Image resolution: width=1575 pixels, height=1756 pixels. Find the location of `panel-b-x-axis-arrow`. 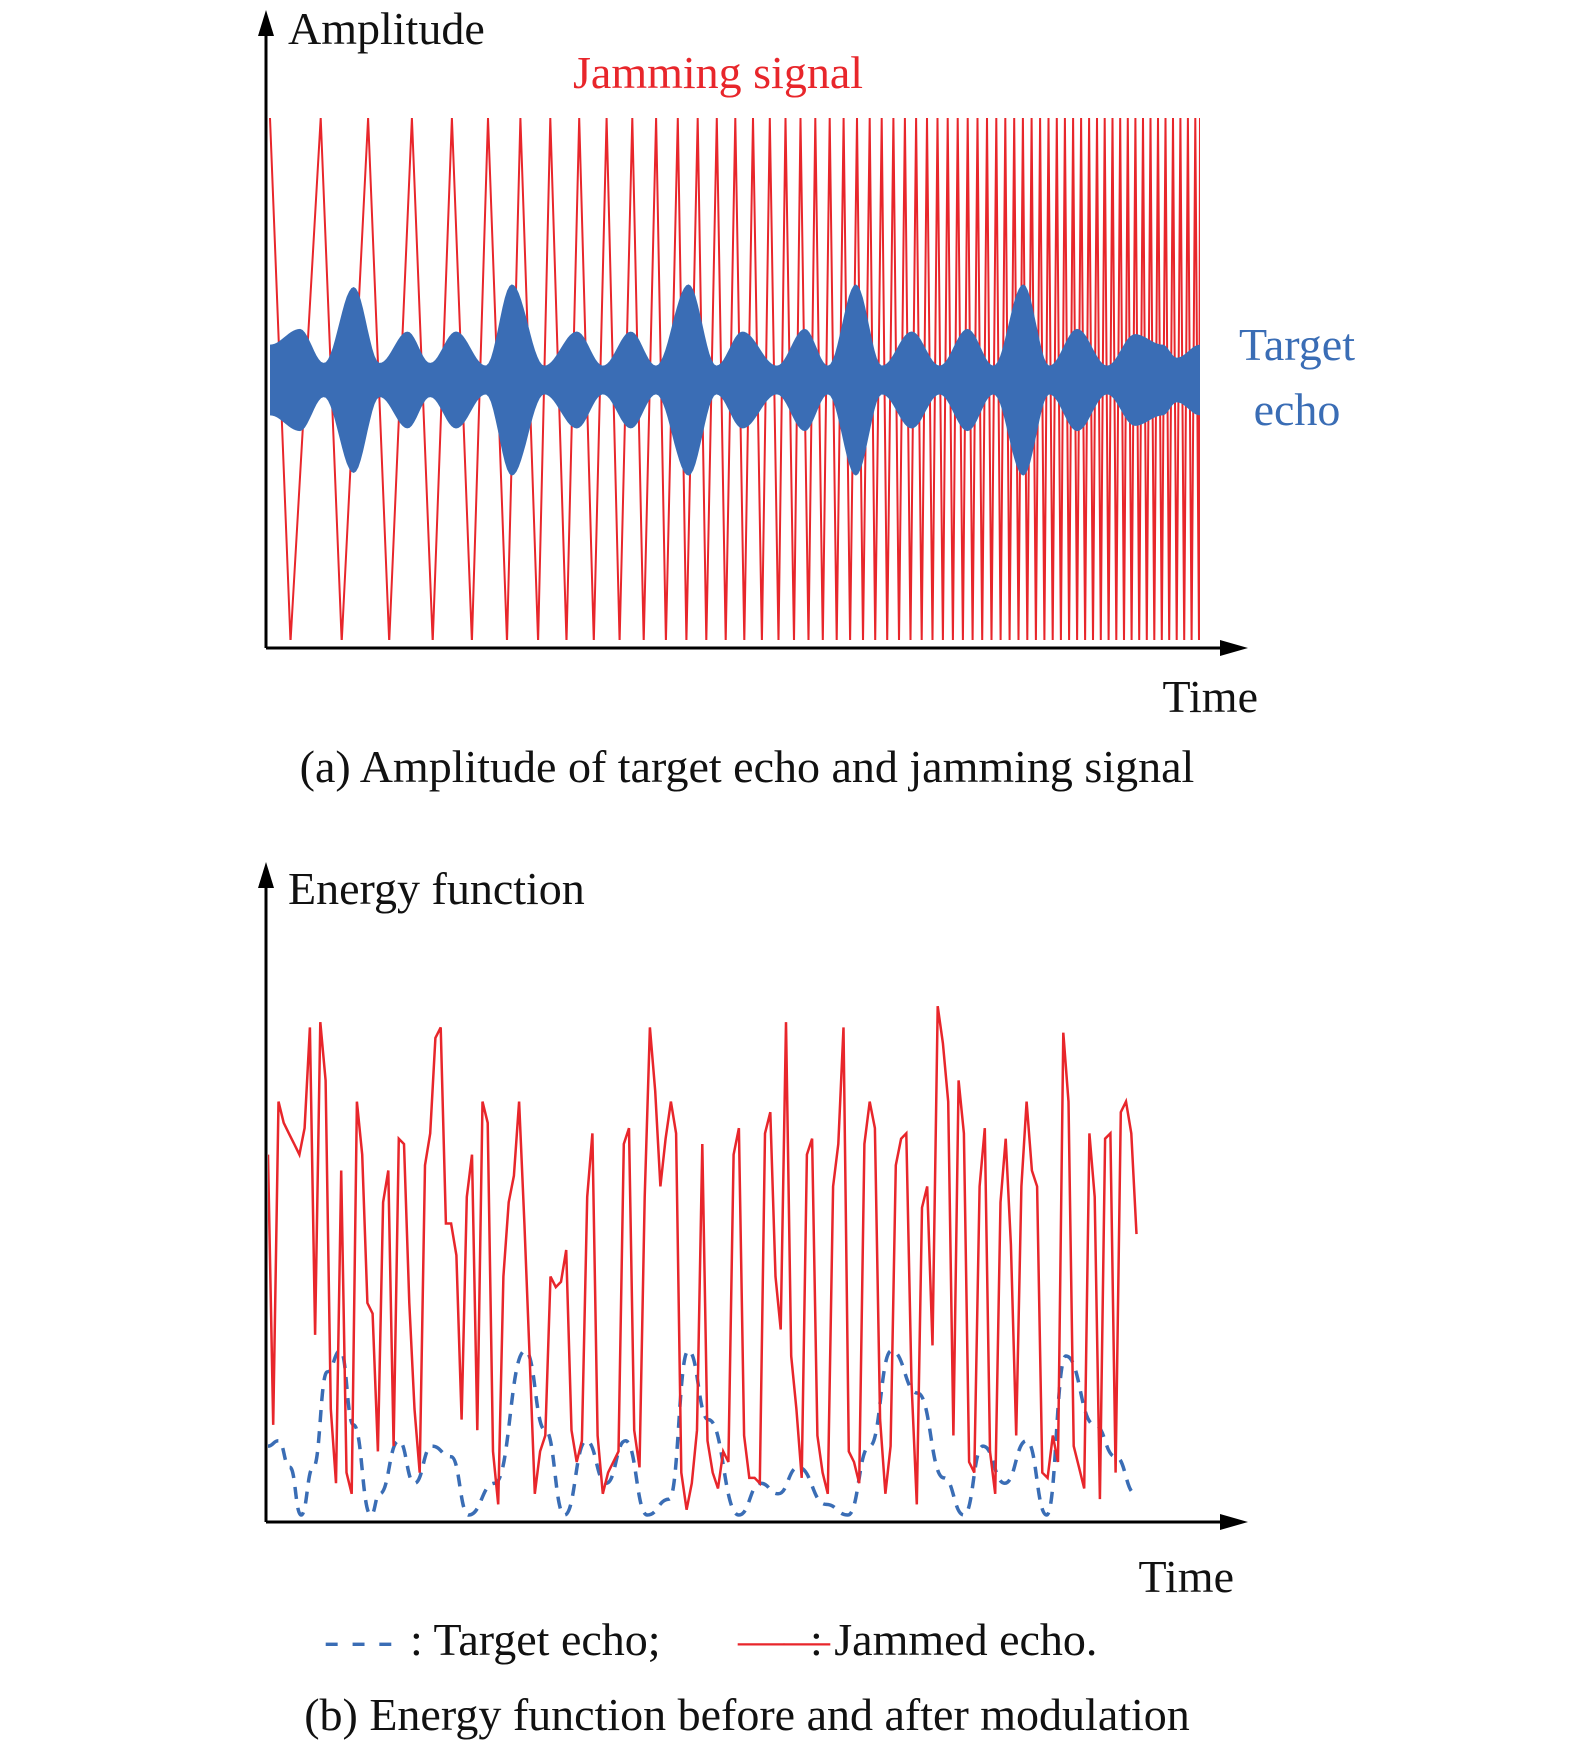

panel-b-x-axis-arrow is located at coordinates (1234, 1522).